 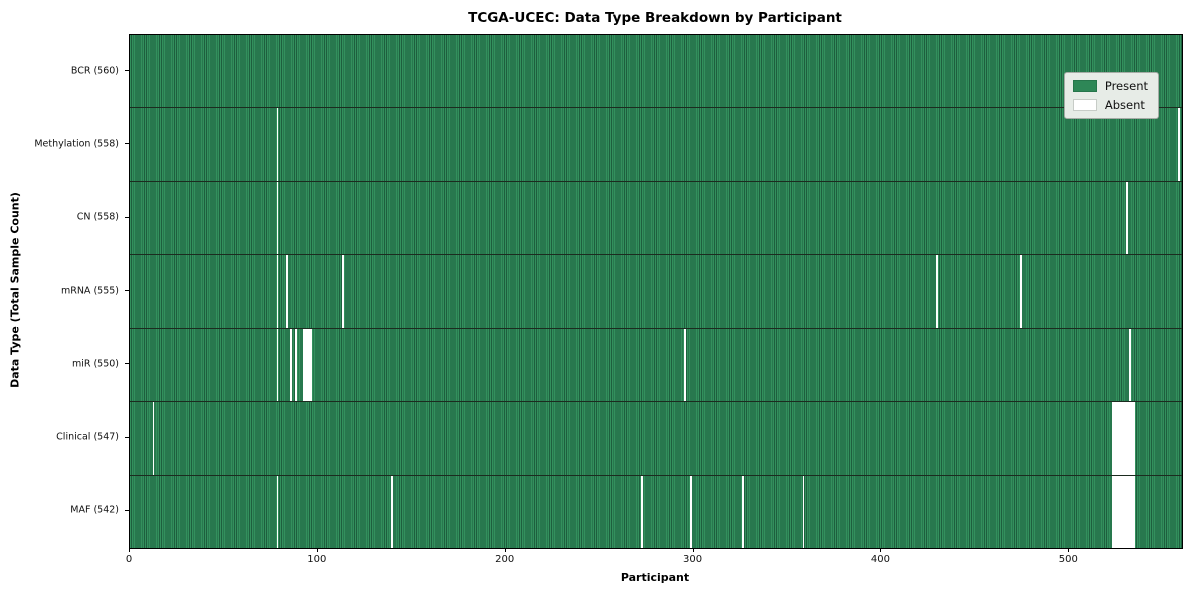 I want to click on y-tick-label: mRNA (555), so click(x=89, y=290).